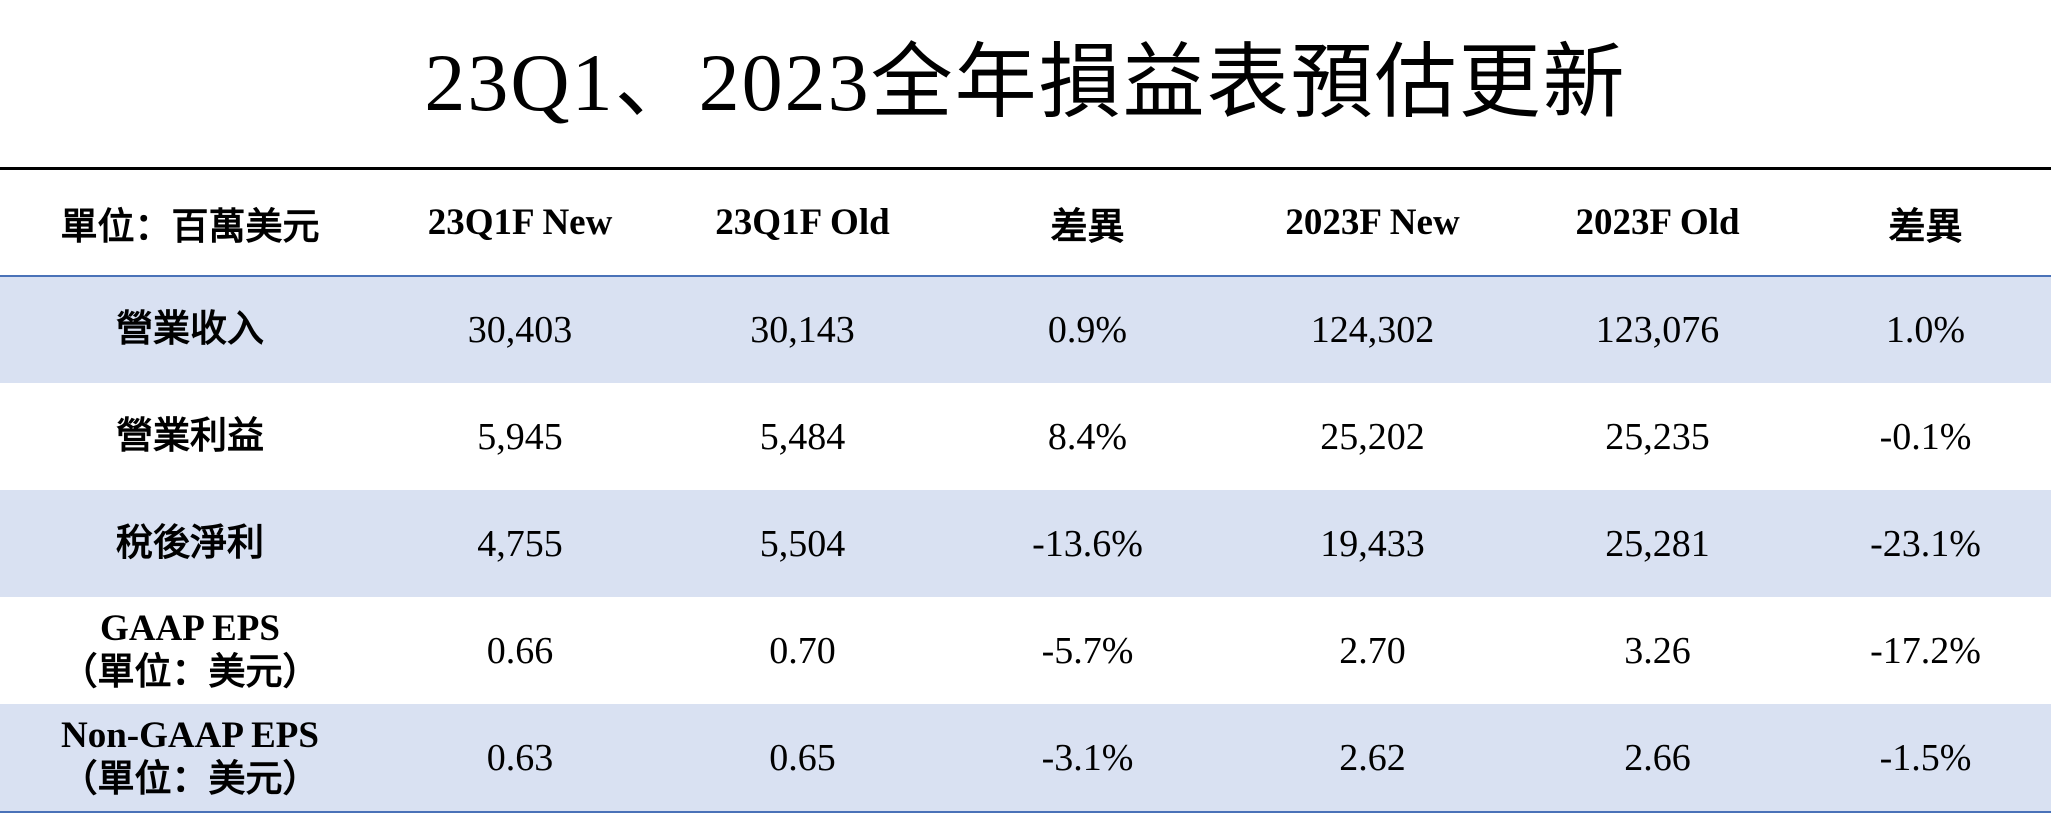 This screenshot has height=836, width=2051. I want to click on row-label: 稅後淨利, so click(190, 543).